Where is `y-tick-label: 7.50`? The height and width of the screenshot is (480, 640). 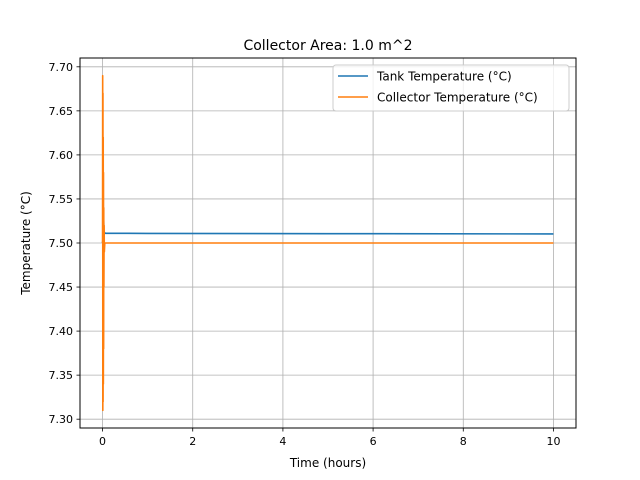 y-tick-label: 7.50 is located at coordinates (61, 243).